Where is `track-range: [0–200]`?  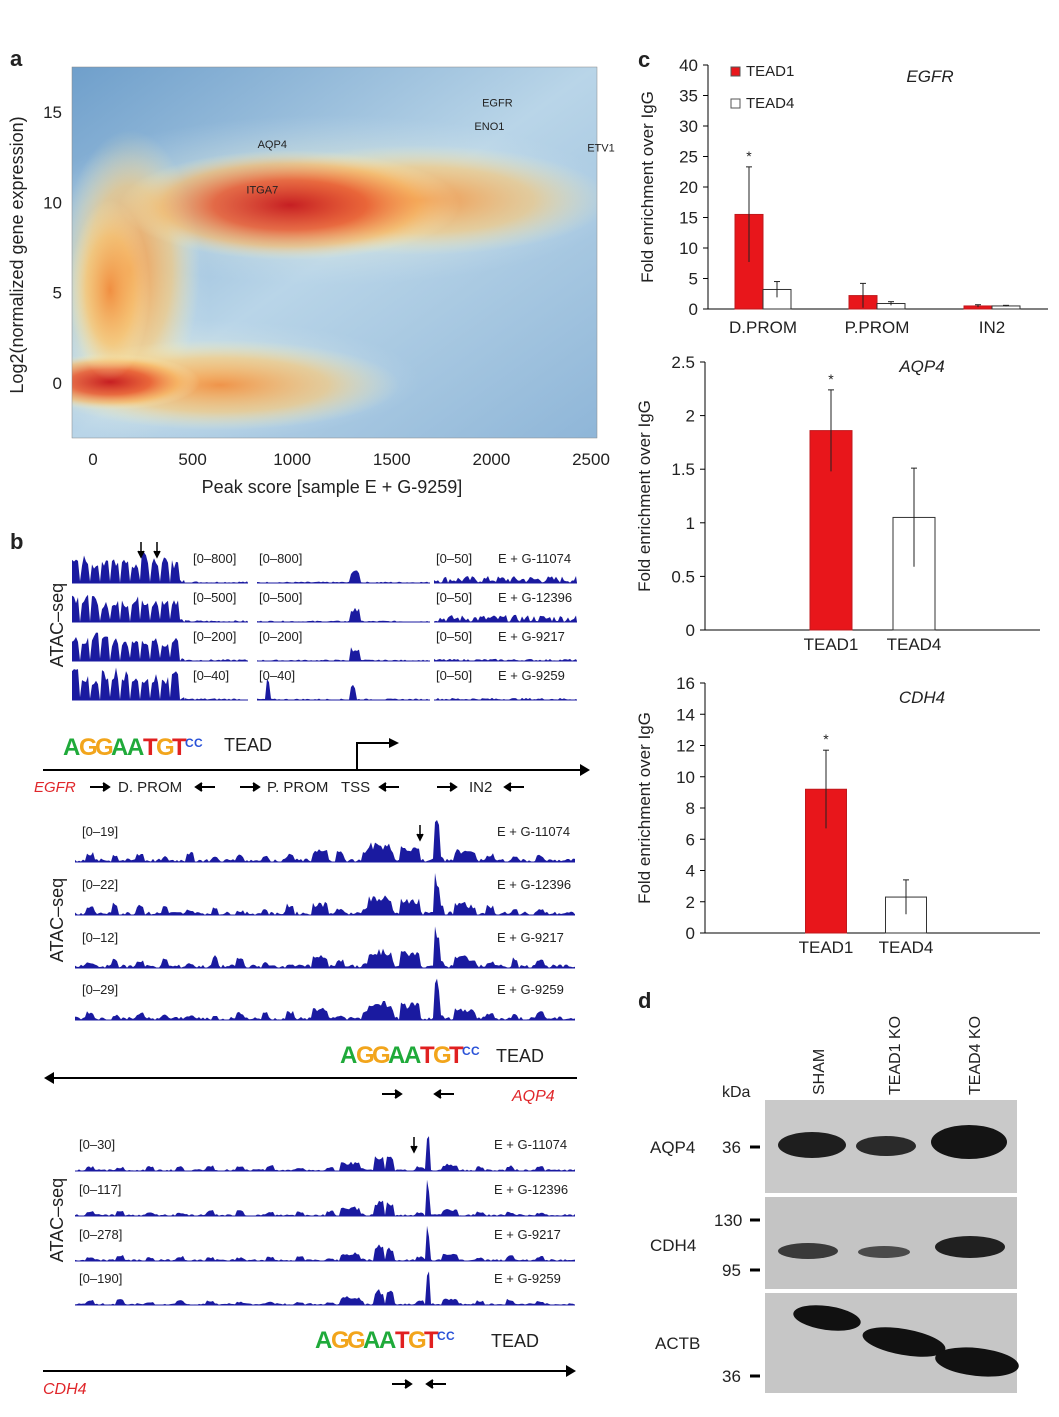 track-range: [0–200] is located at coordinates (280, 636).